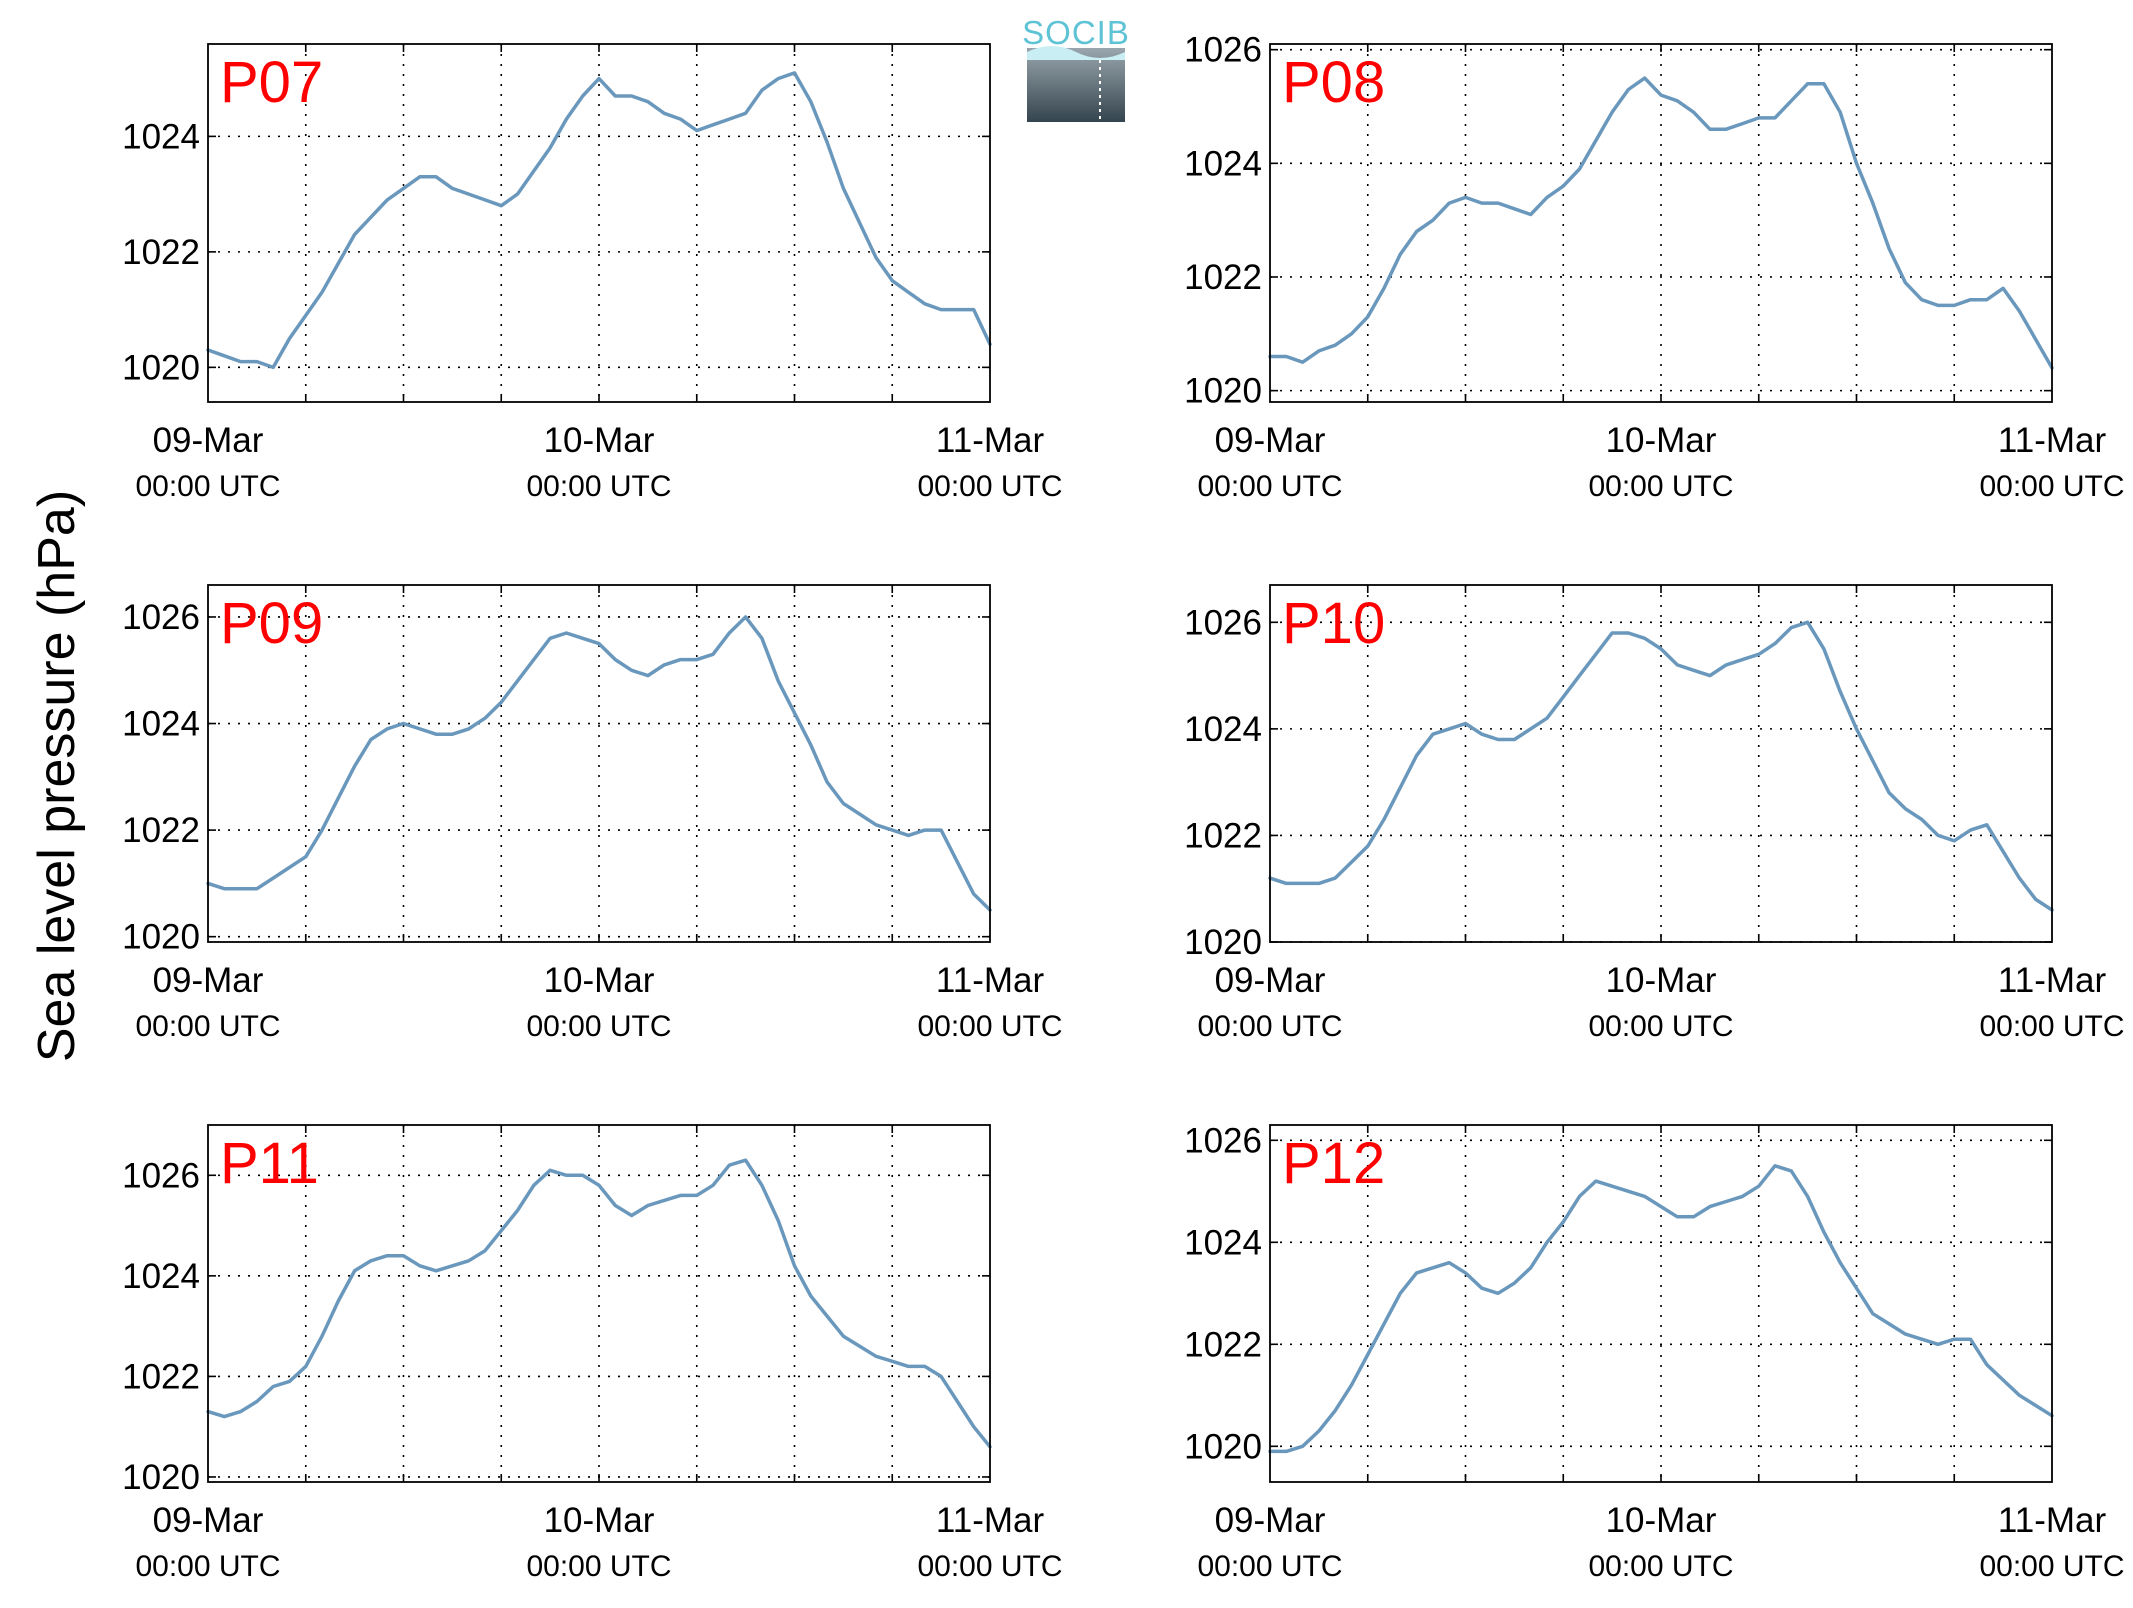 The image size is (2133, 1608). What do you see at coordinates (271, 82) in the screenshot?
I see `panel-label: P07` at bounding box center [271, 82].